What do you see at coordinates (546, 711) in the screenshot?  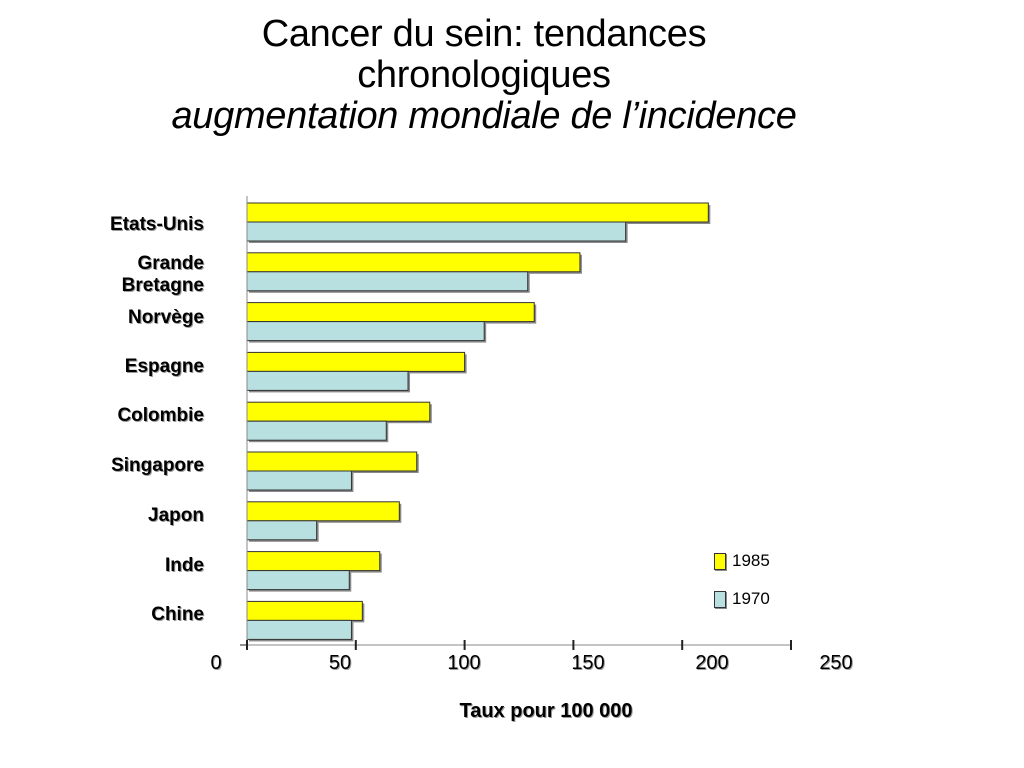 I see `x-axis-label: Taux pour 100 000` at bounding box center [546, 711].